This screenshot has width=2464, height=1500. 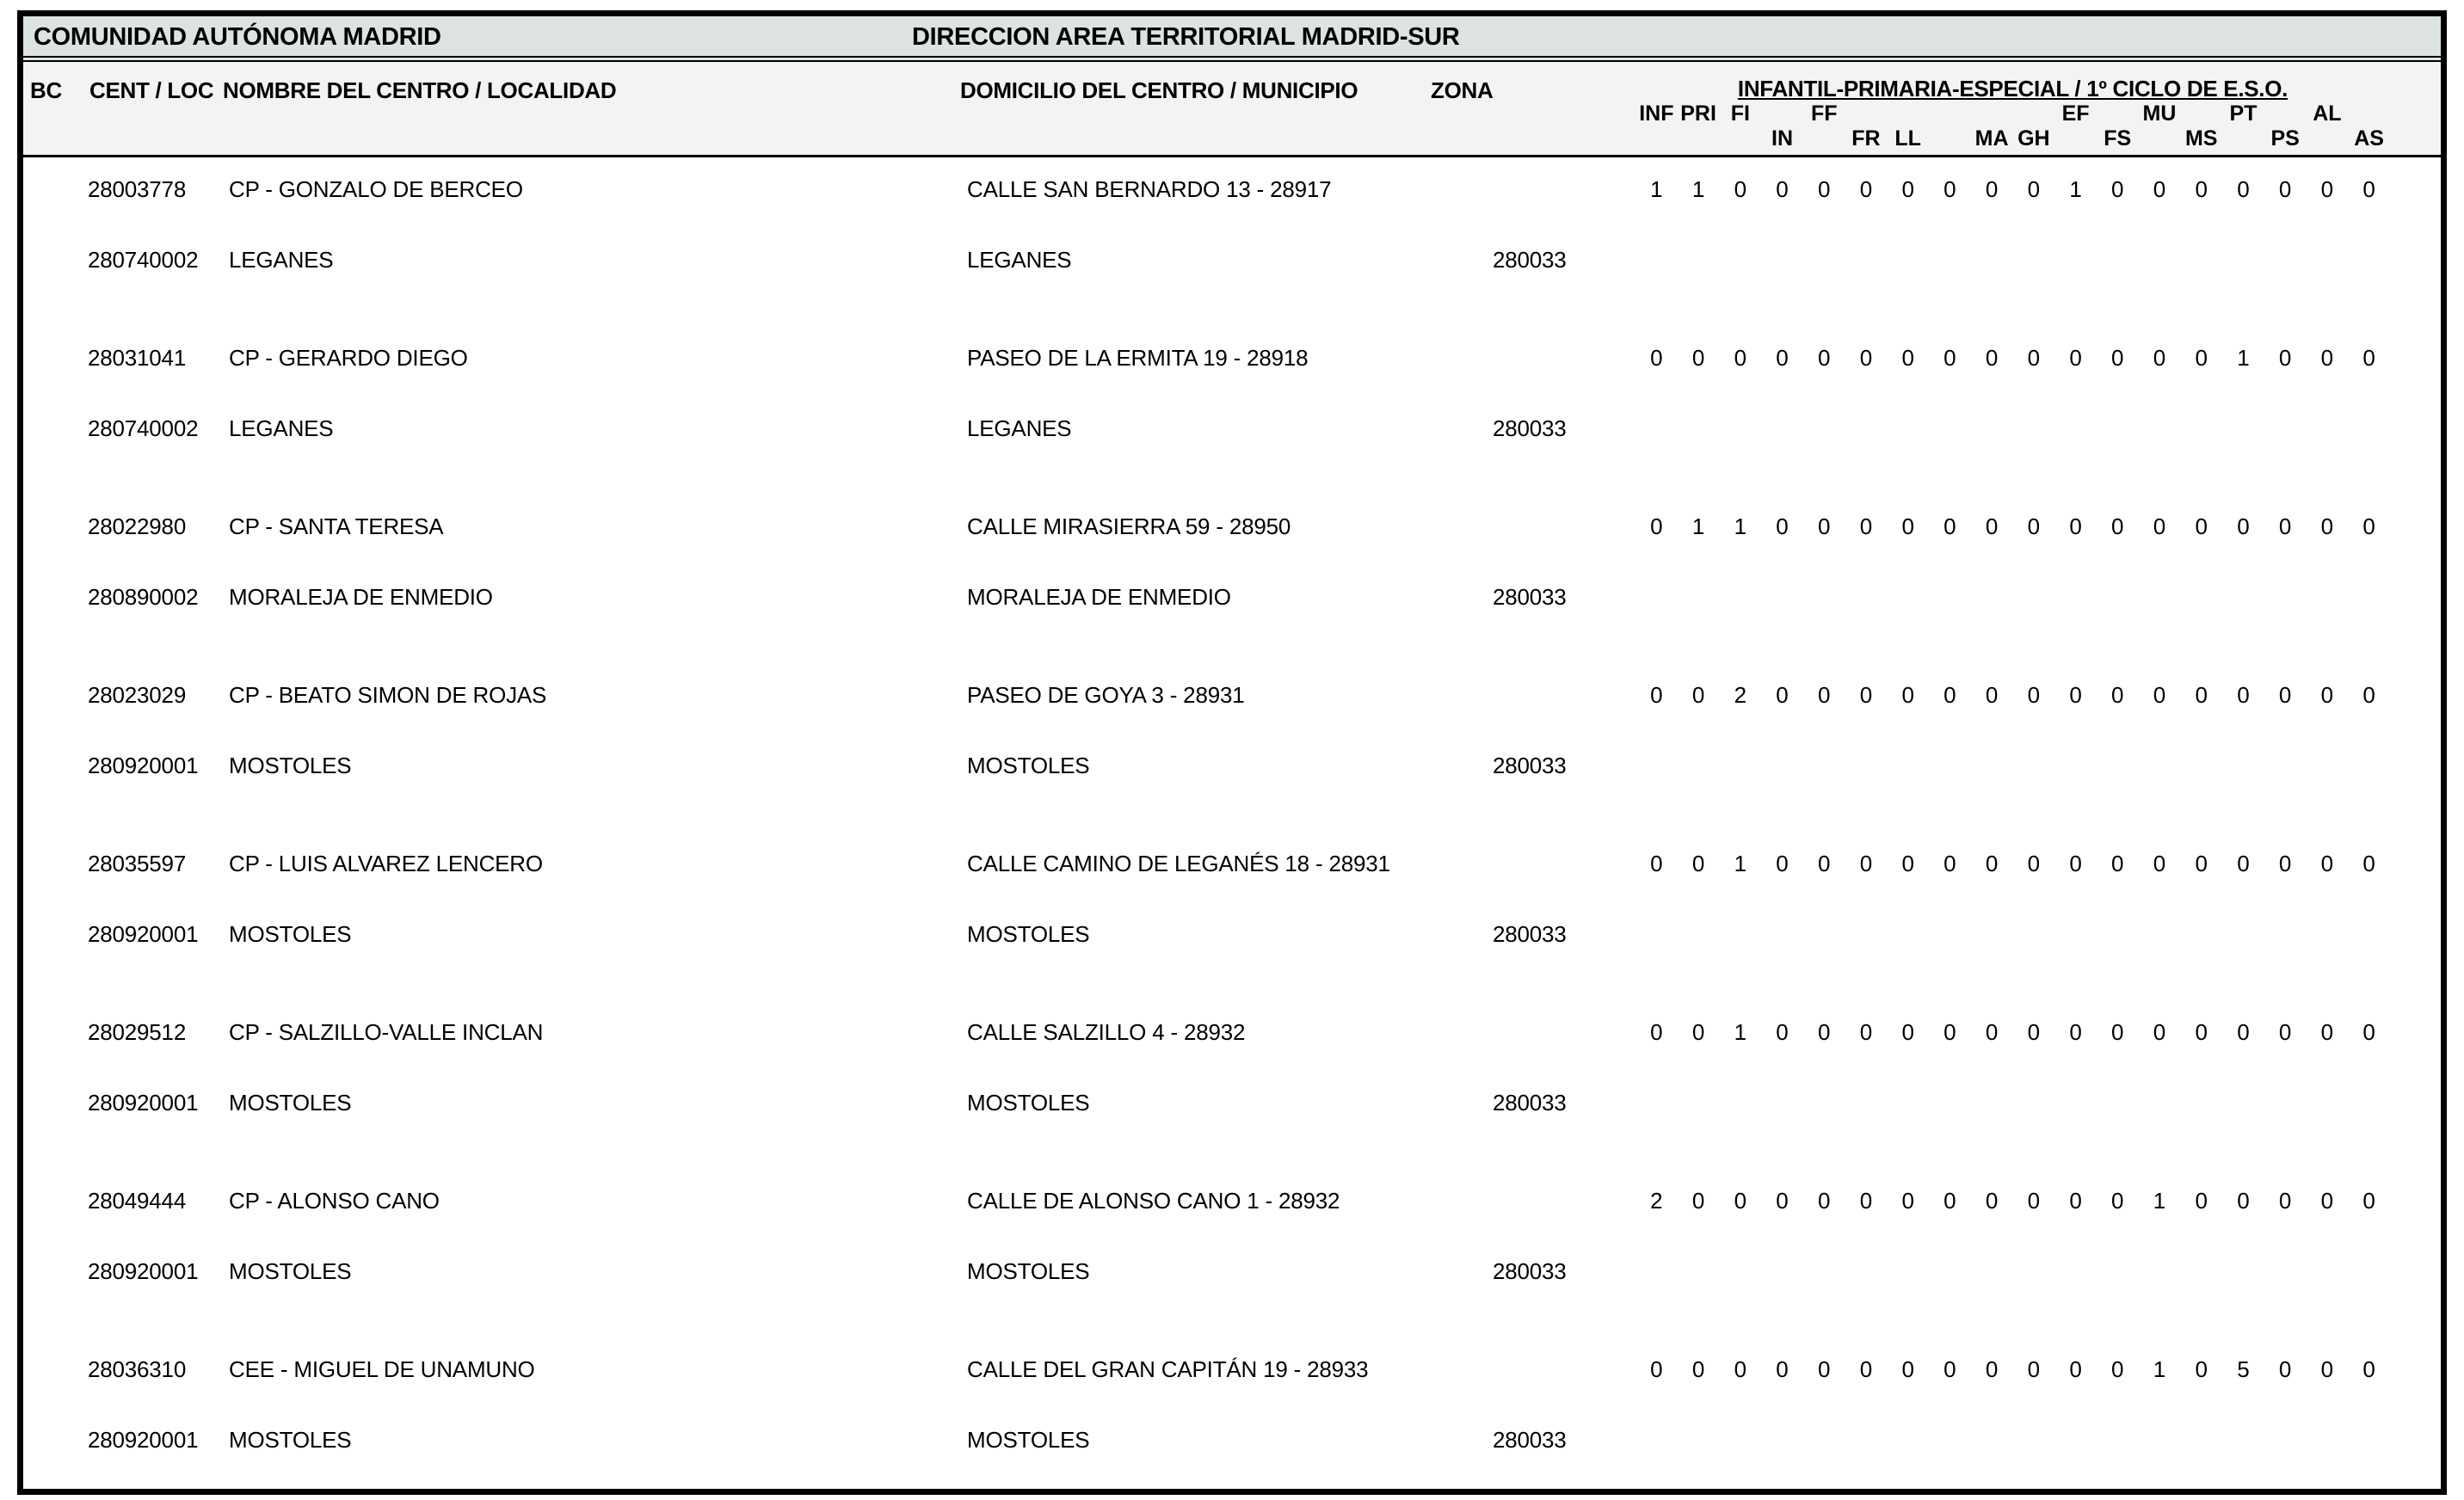 What do you see at coordinates (1866, 127) in the screenshot?
I see `subject-col-fr: FR` at bounding box center [1866, 127].